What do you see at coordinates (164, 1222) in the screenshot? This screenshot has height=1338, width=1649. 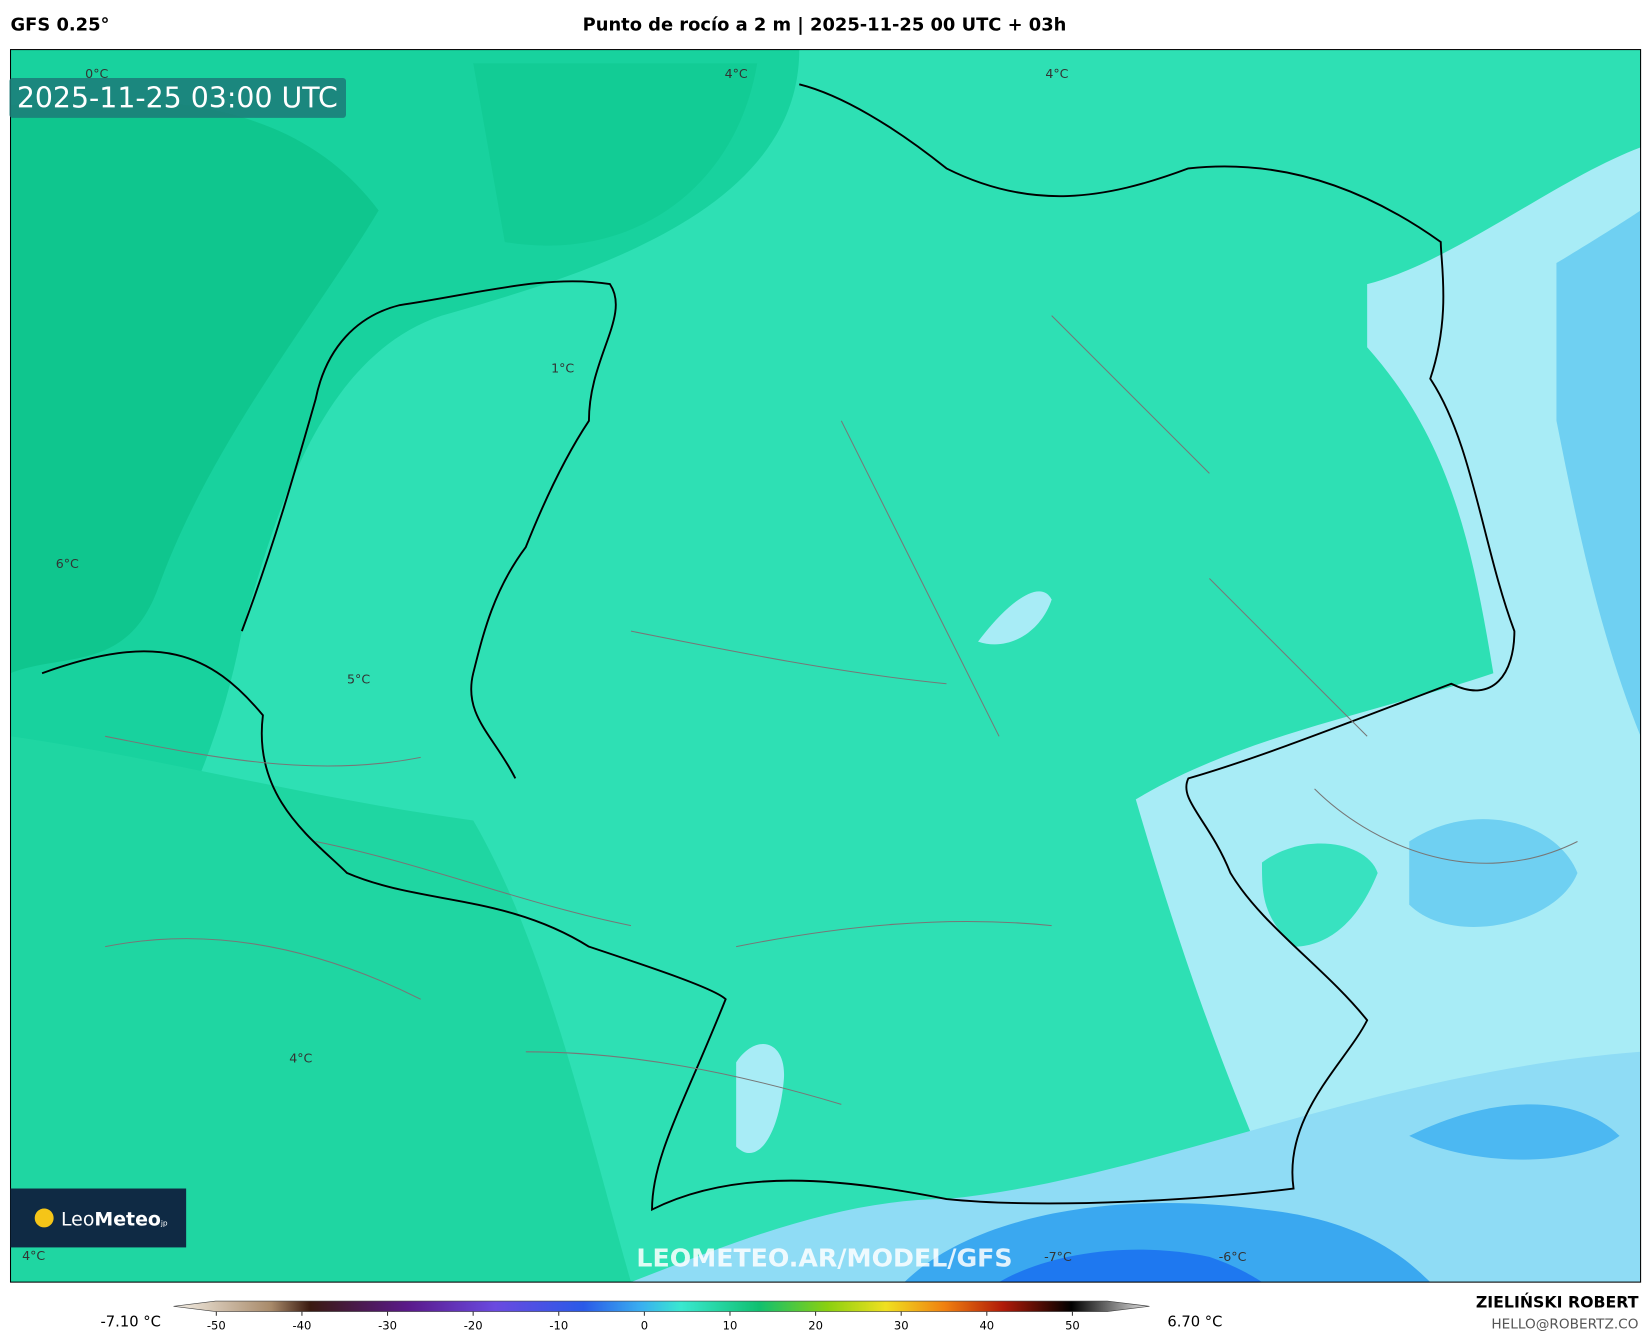 I see `logo-suffix: jp` at bounding box center [164, 1222].